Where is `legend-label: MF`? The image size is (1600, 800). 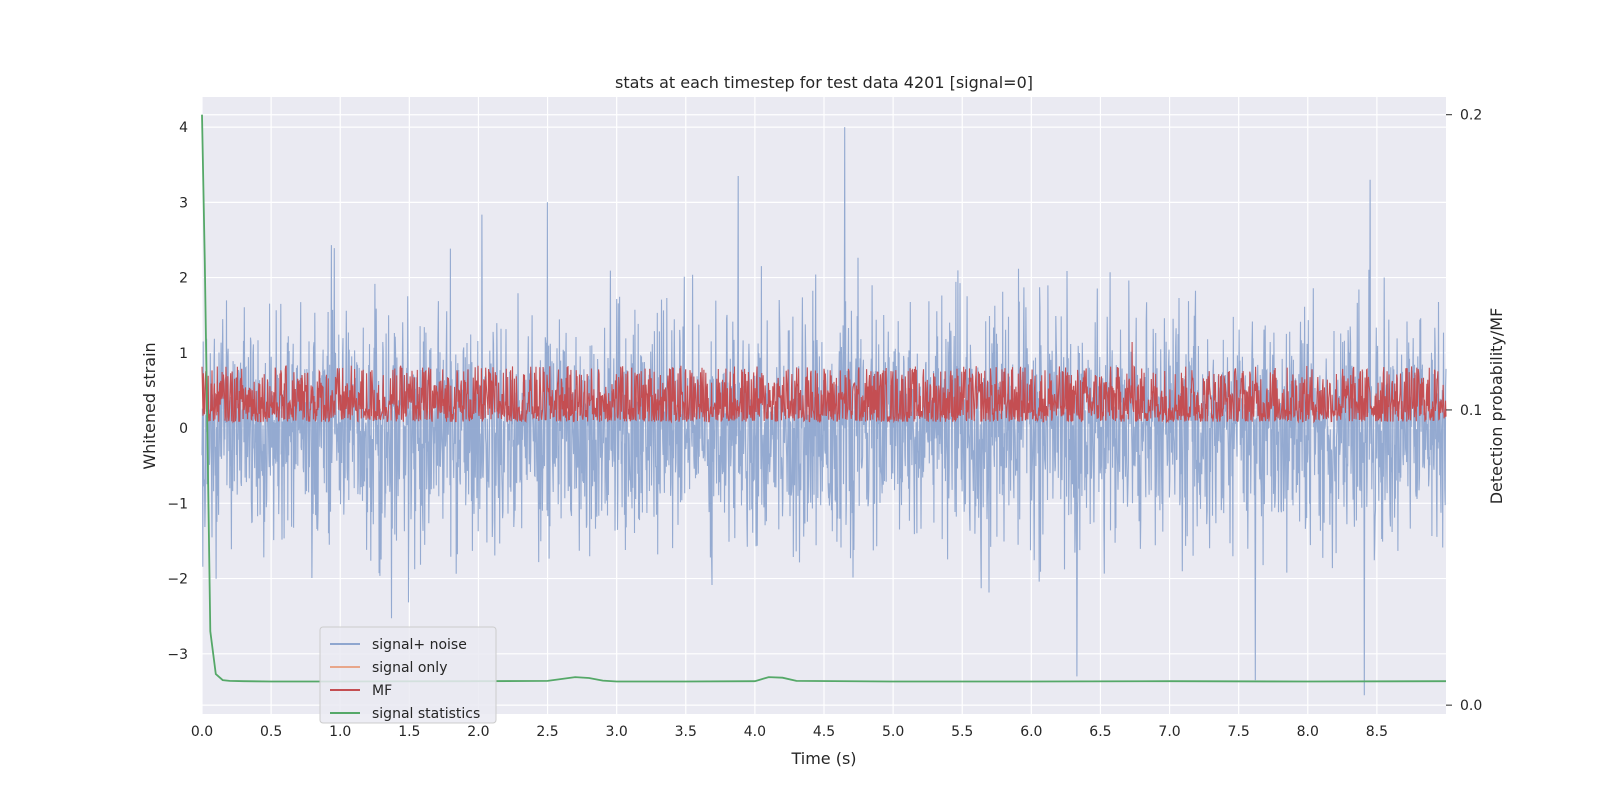 legend-label: MF is located at coordinates (382, 691).